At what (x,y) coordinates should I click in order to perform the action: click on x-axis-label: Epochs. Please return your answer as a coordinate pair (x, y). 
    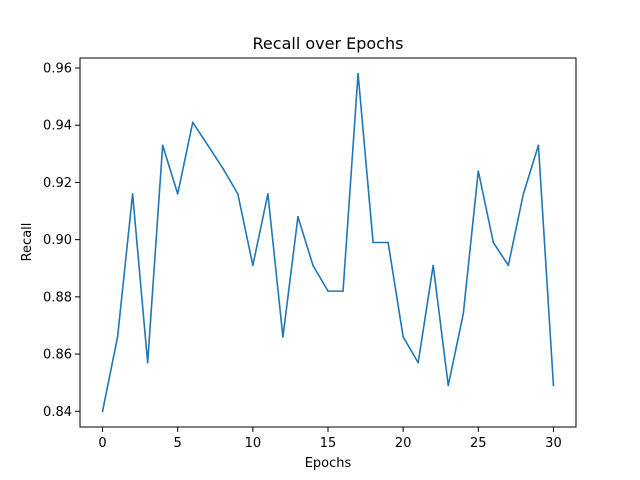
    Looking at the image, I should click on (328, 463).